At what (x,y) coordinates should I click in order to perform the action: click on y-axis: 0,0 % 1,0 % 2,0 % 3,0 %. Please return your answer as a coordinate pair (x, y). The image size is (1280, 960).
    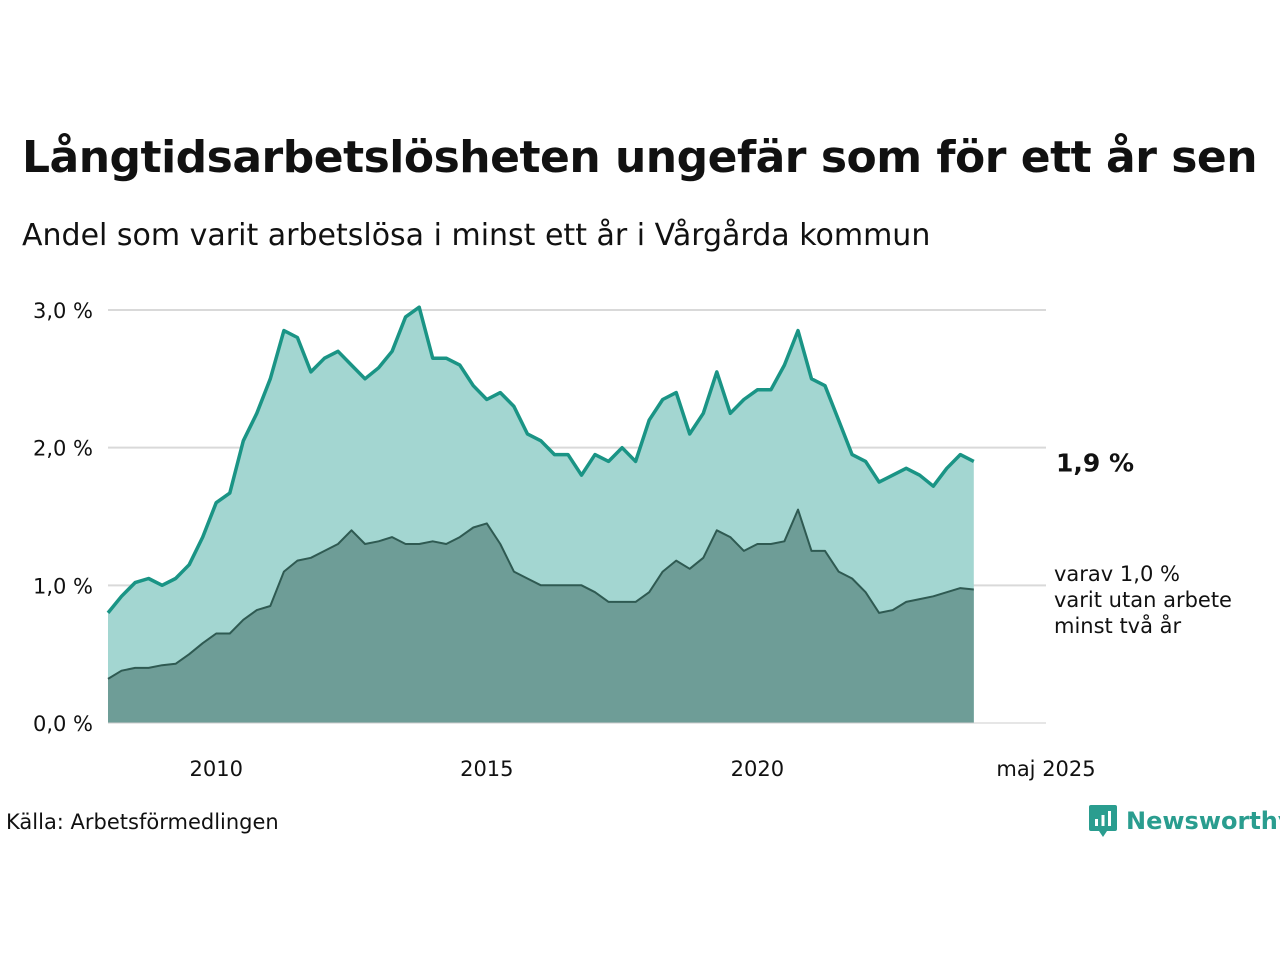
    Looking at the image, I should click on (63, 517).